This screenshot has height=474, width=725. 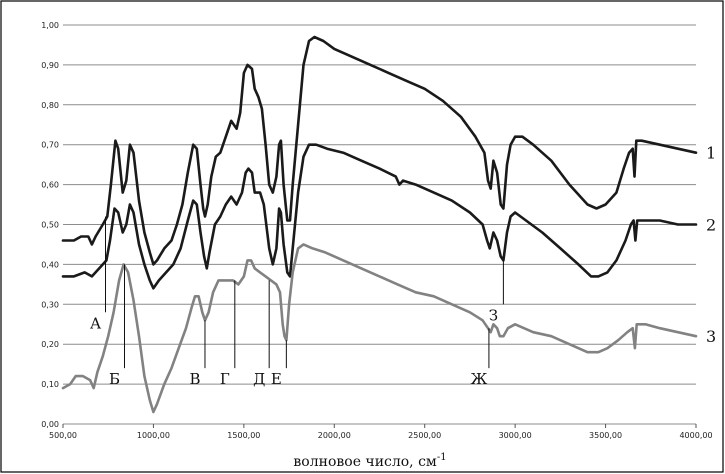 What do you see at coordinates (50, 344) in the screenshot?
I see `y-tick-label: 0,20` at bounding box center [50, 344].